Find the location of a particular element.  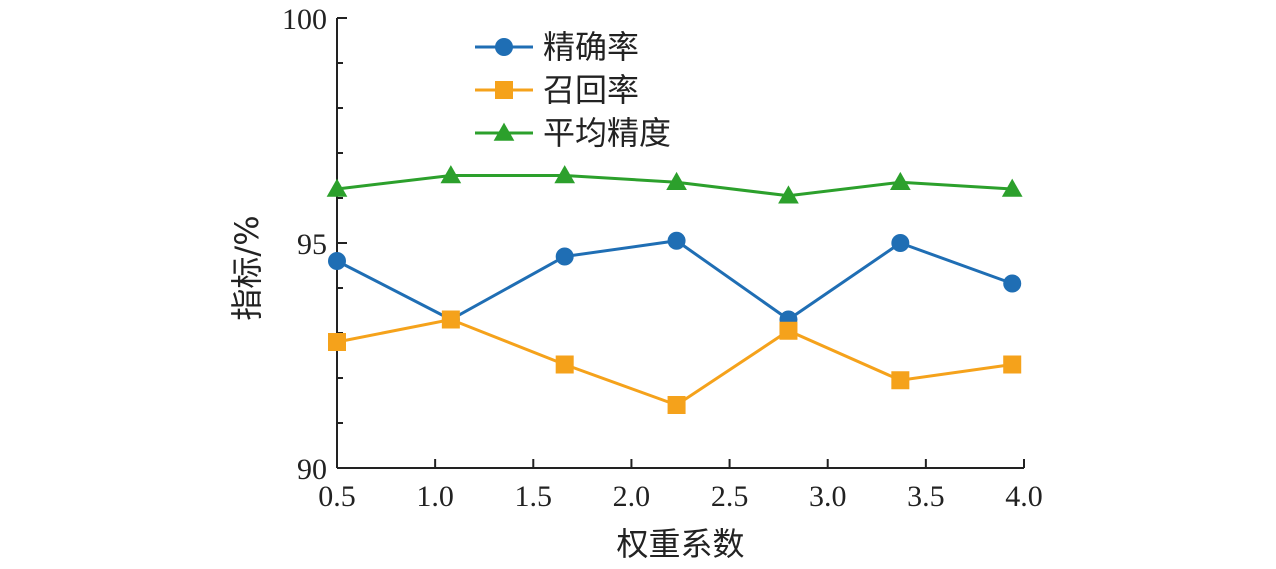

y-tick-label: 90 is located at coordinates (312, 469).